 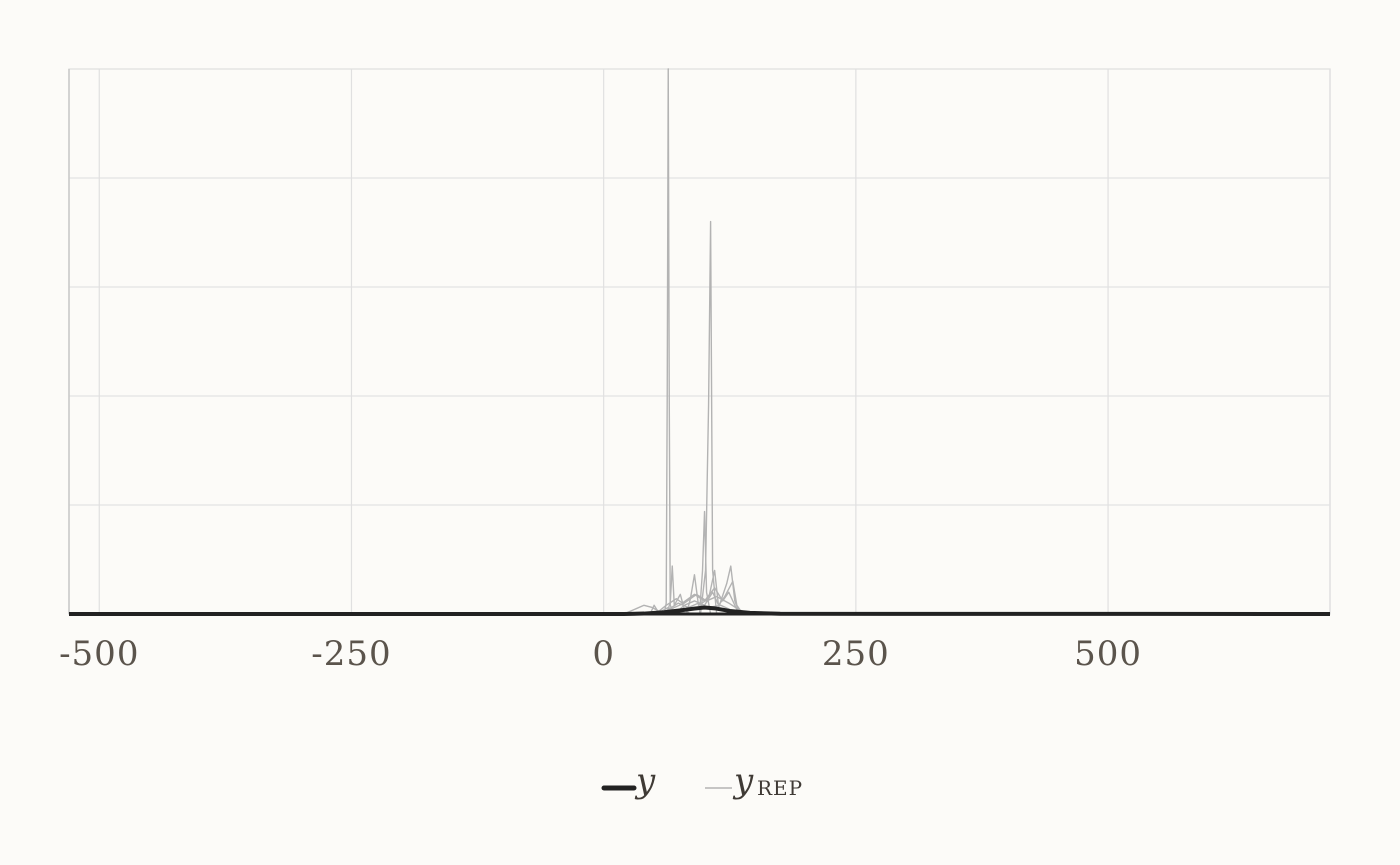 I want to click on legend-item-yrep: y REP, so click(x=754, y=781).